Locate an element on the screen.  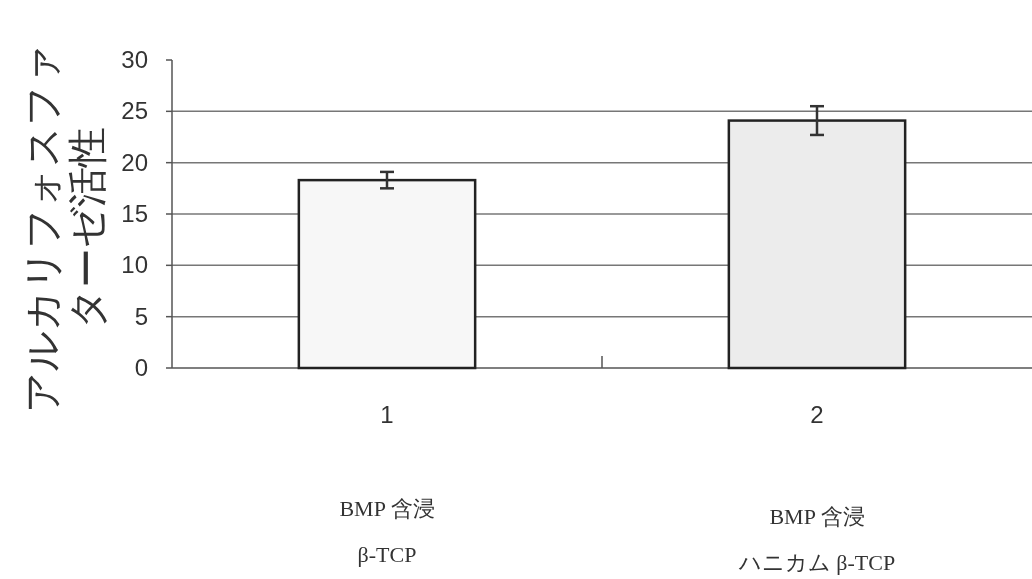
y-tick-label: 5 is located at coordinates (141, 316).